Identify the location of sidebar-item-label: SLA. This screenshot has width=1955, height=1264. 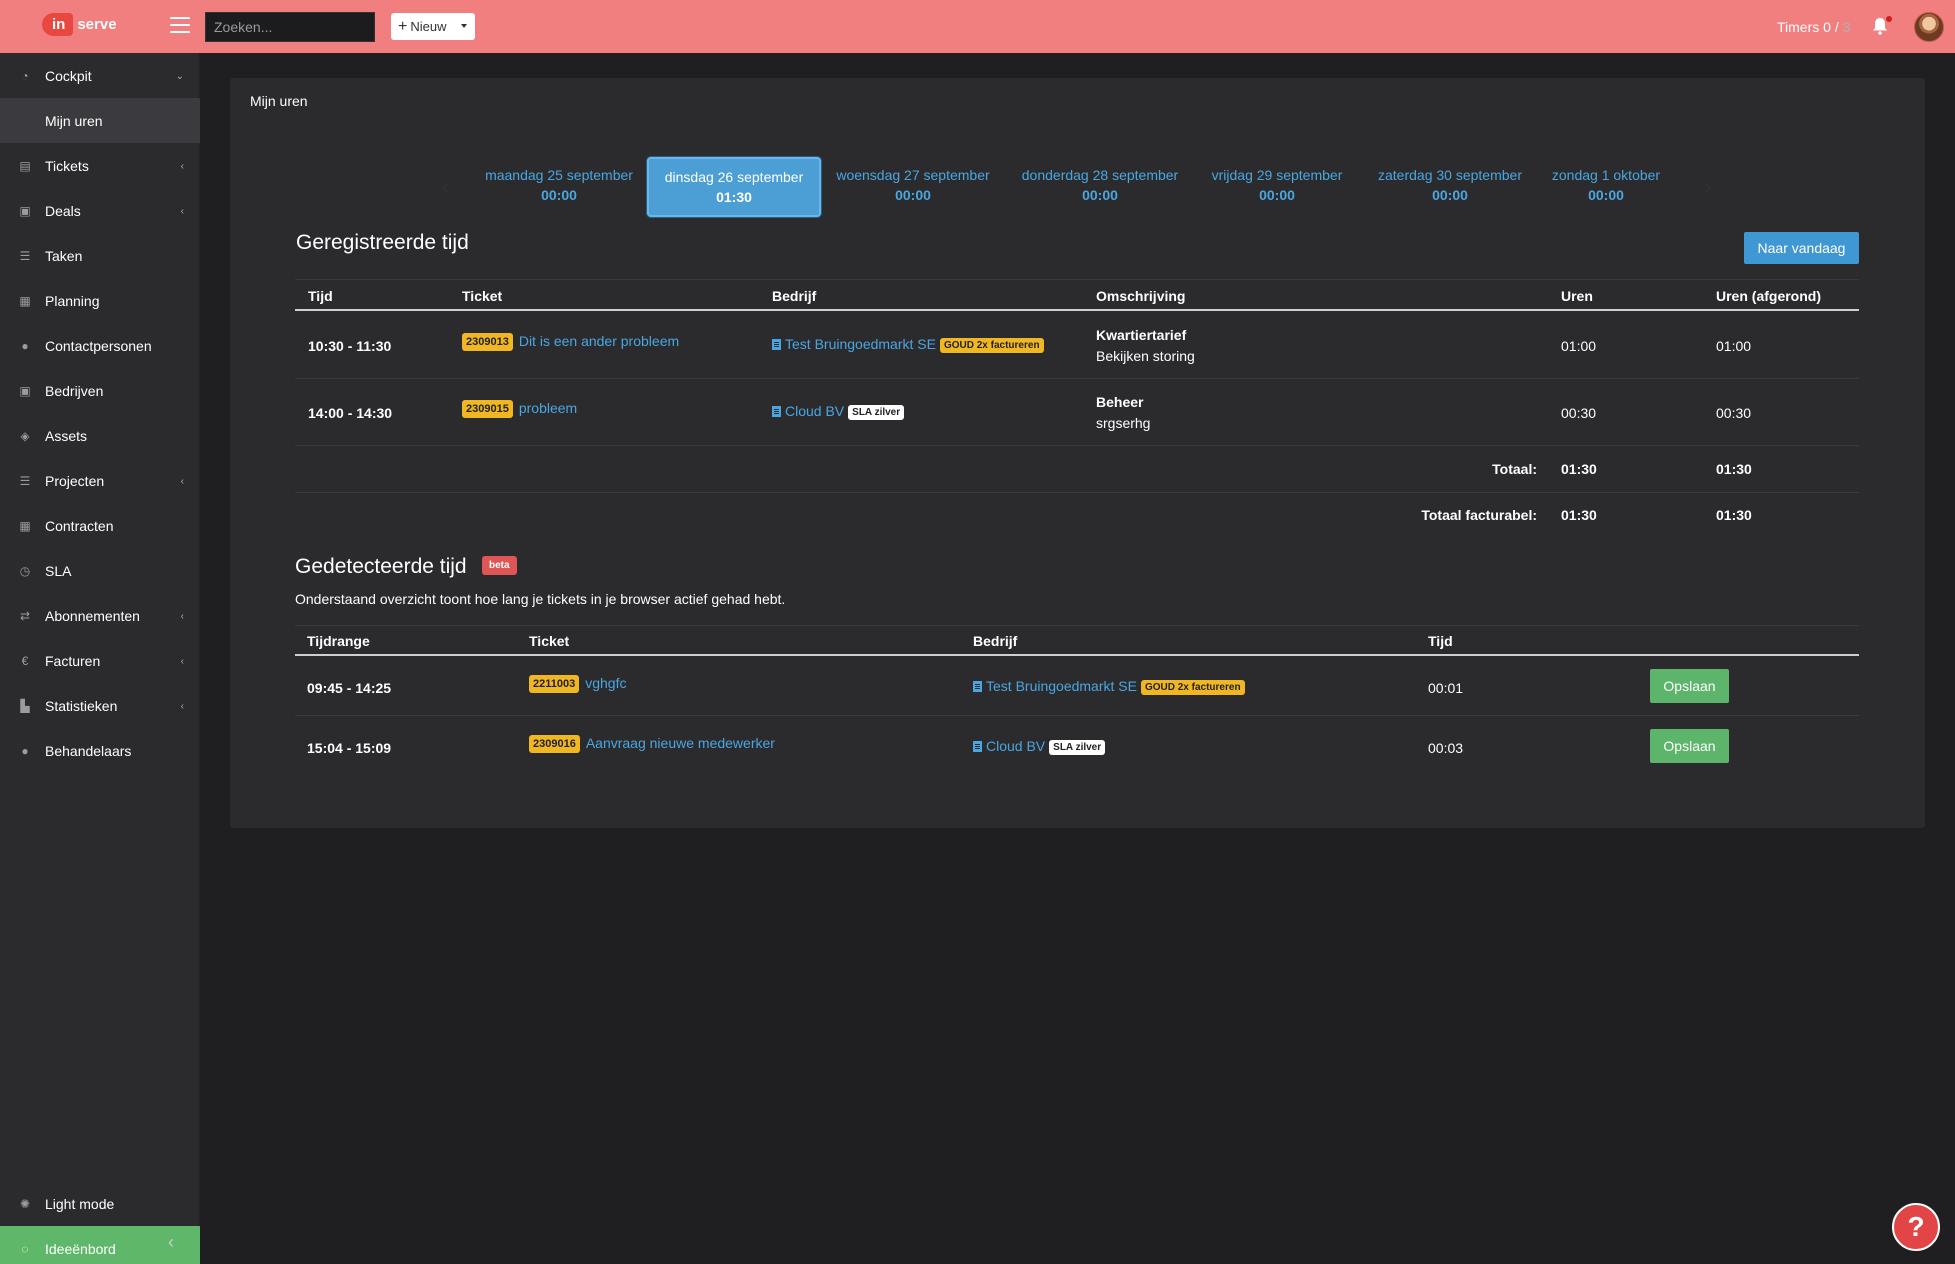
(58, 570).